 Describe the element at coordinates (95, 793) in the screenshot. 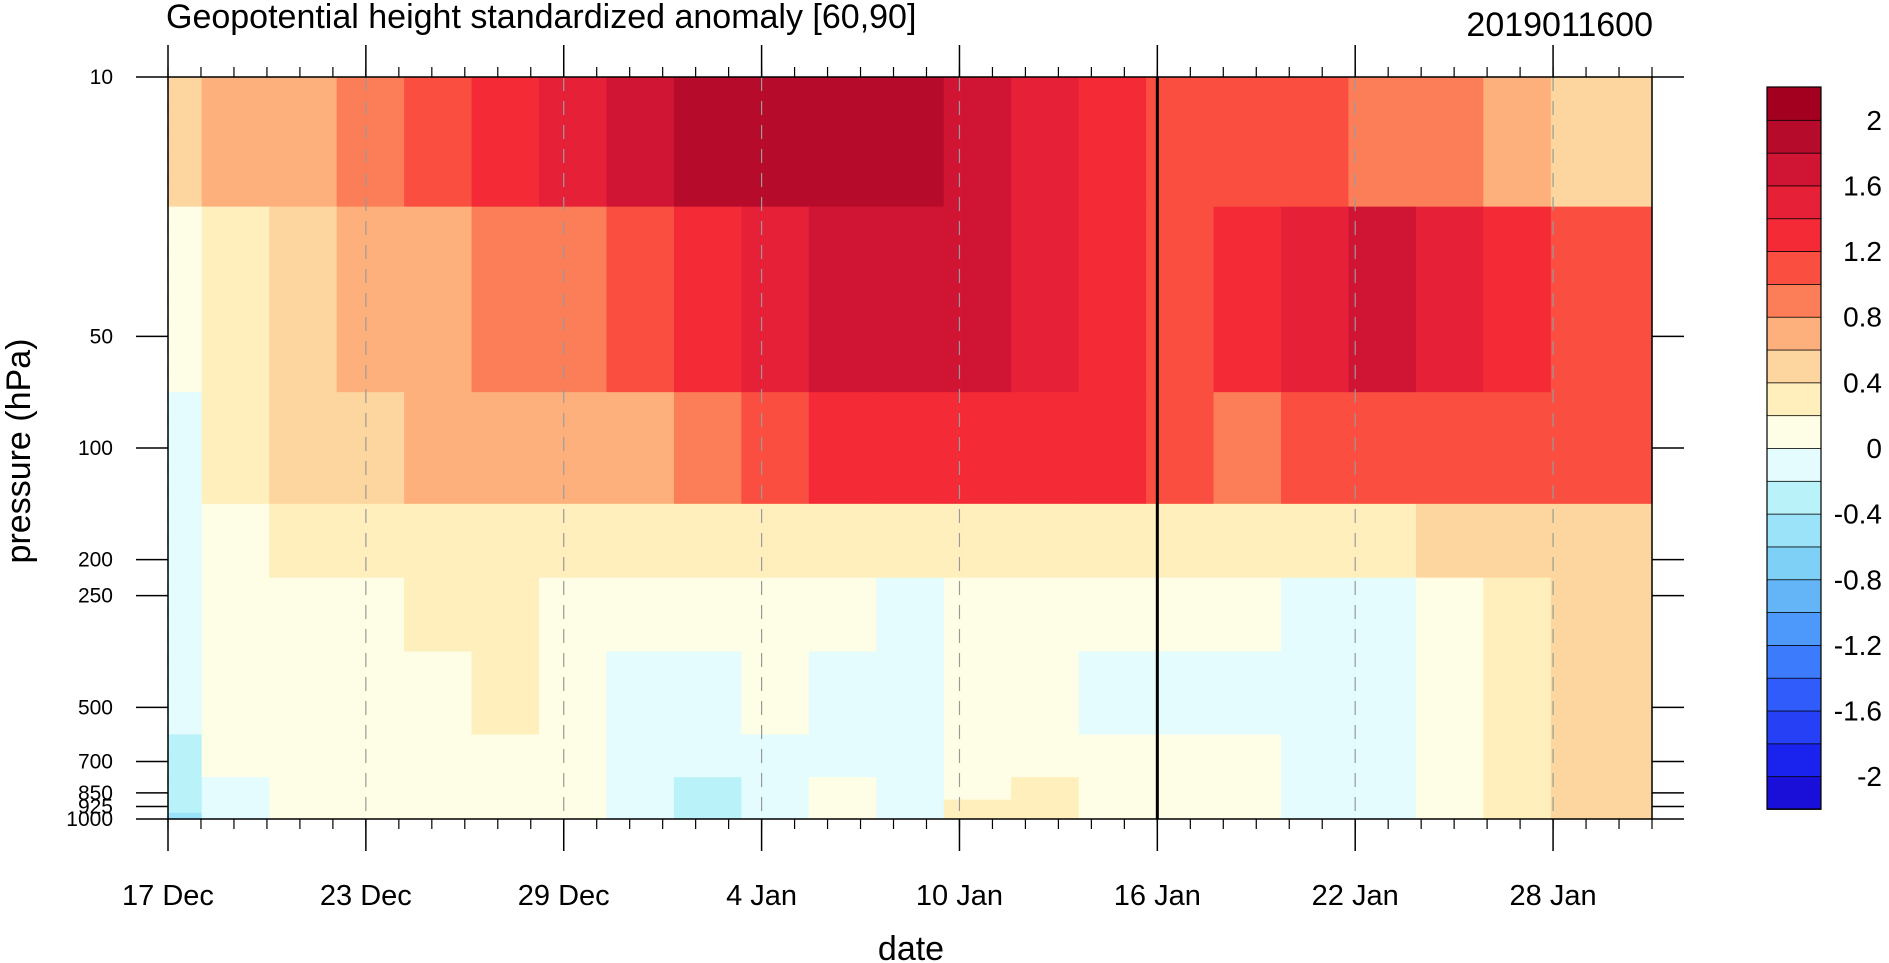

I see `y-tick-label: 850` at that location.